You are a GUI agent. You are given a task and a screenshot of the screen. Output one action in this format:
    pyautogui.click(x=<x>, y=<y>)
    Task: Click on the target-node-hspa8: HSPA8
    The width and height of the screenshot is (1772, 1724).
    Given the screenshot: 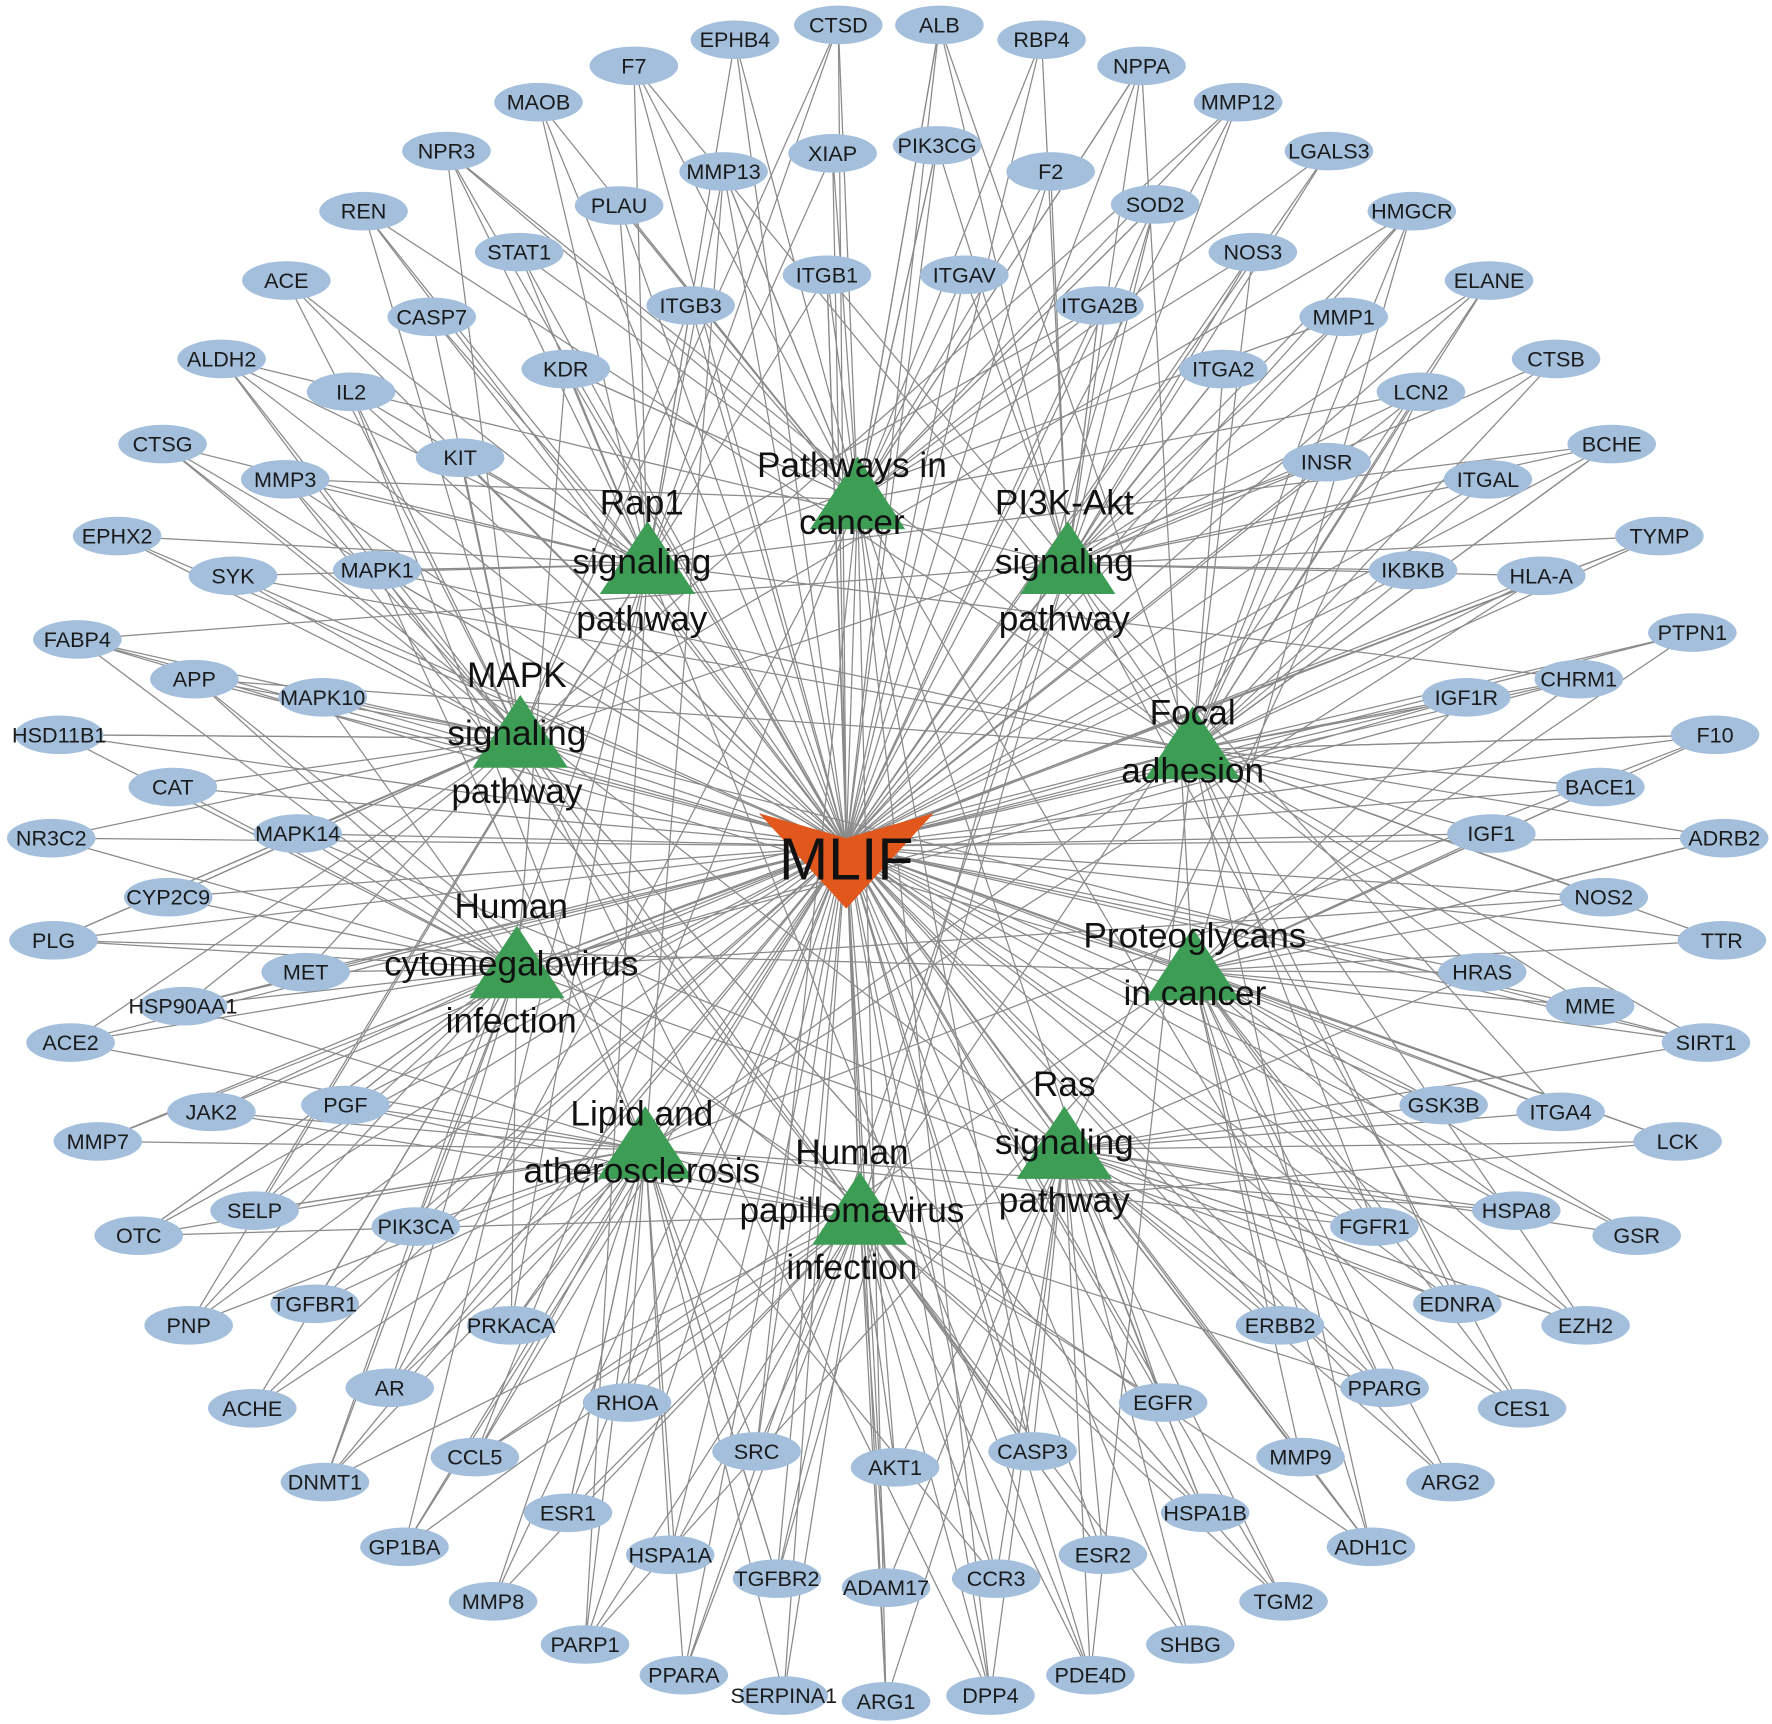 What is the action you would take?
    pyautogui.click(x=1516, y=1210)
    